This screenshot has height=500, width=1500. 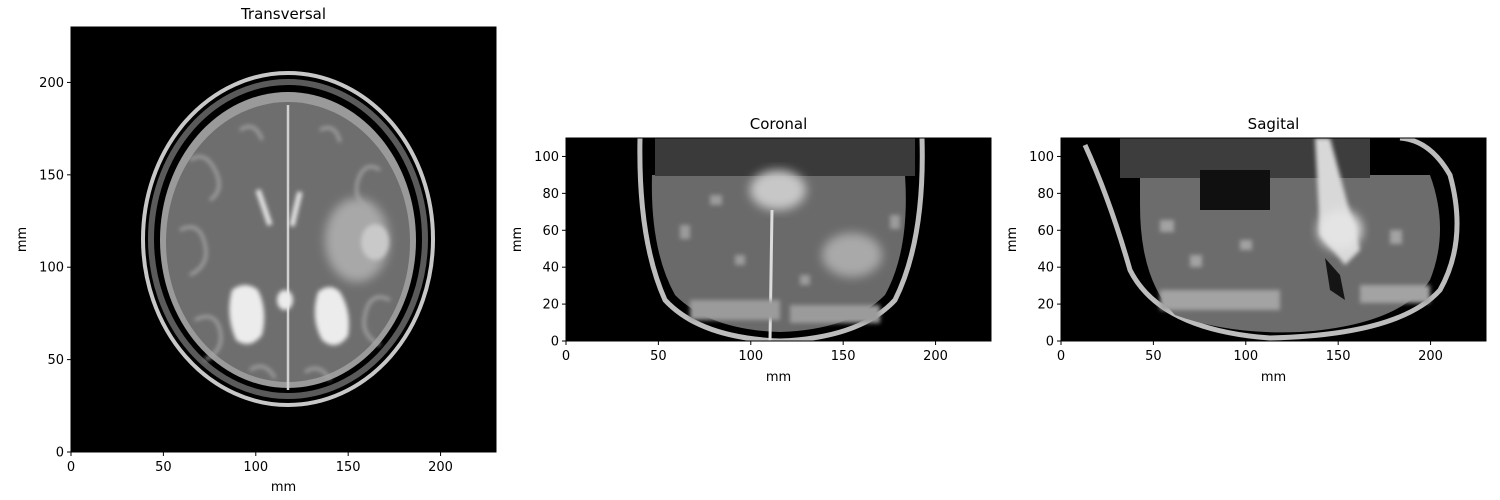 What do you see at coordinates (779, 124) in the screenshot?
I see `title-coronal: Coronal` at bounding box center [779, 124].